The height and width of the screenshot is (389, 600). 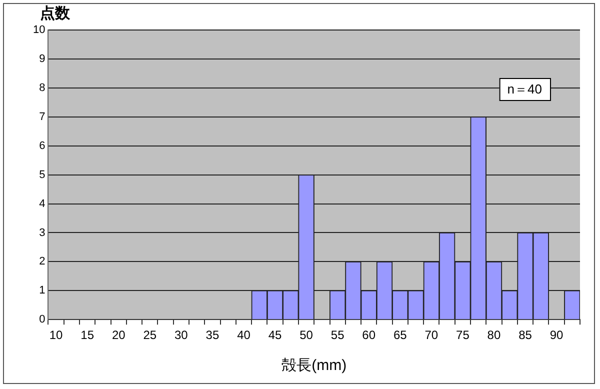 I want to click on x-tick-label: 85, so click(x=525, y=335).